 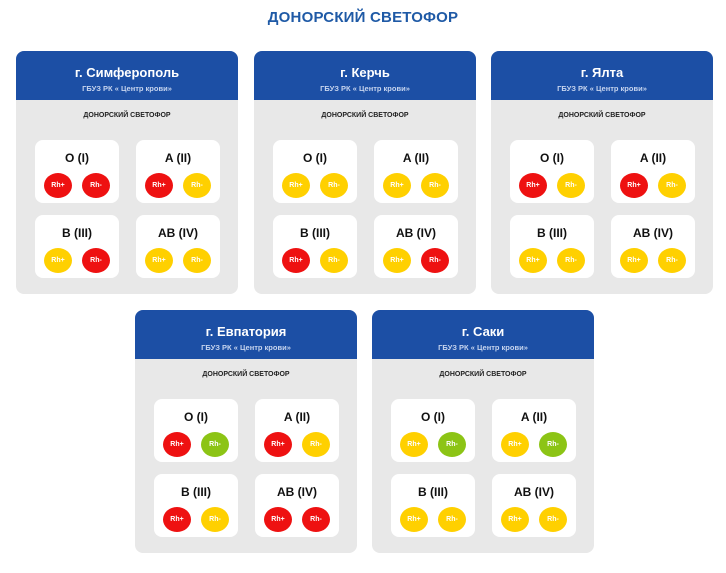 What do you see at coordinates (602, 72) in the screenshot?
I see `city-name: г. Ялта` at bounding box center [602, 72].